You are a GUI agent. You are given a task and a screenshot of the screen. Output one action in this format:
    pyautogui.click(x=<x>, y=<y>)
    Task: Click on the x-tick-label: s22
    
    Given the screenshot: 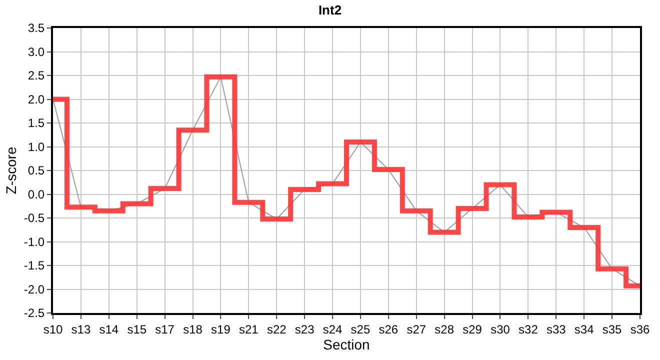 What is the action you would take?
    pyautogui.click(x=276, y=329)
    